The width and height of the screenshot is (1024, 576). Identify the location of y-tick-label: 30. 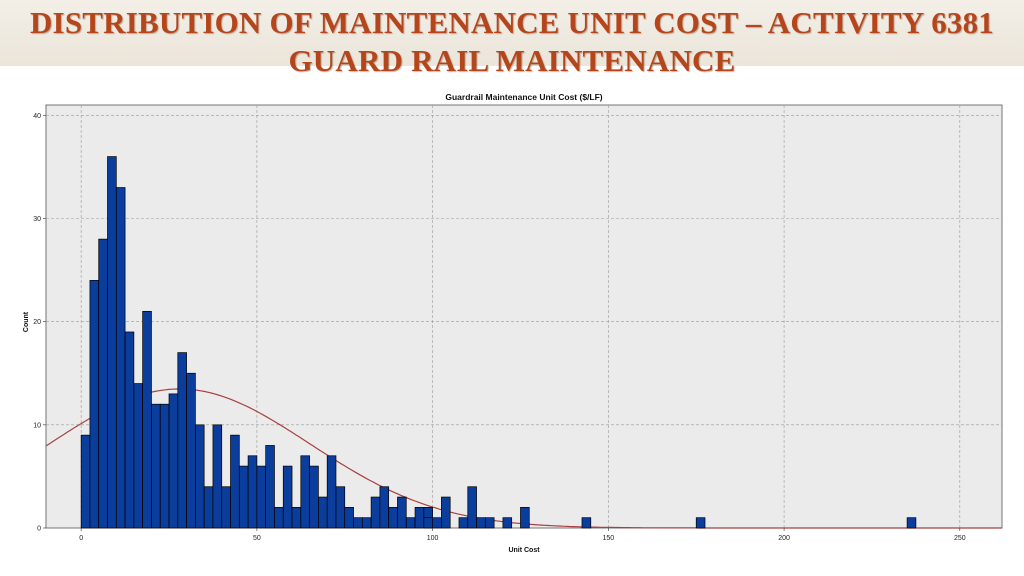
(37, 219).